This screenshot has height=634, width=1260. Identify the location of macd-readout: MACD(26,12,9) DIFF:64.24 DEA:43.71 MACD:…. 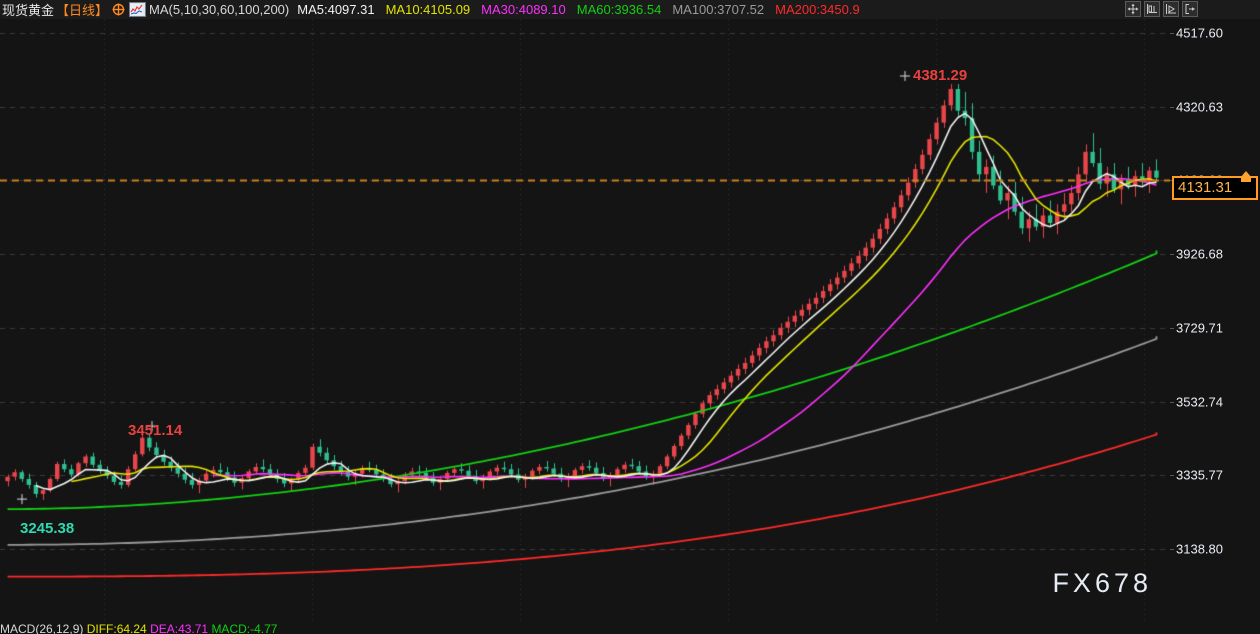
(138, 628).